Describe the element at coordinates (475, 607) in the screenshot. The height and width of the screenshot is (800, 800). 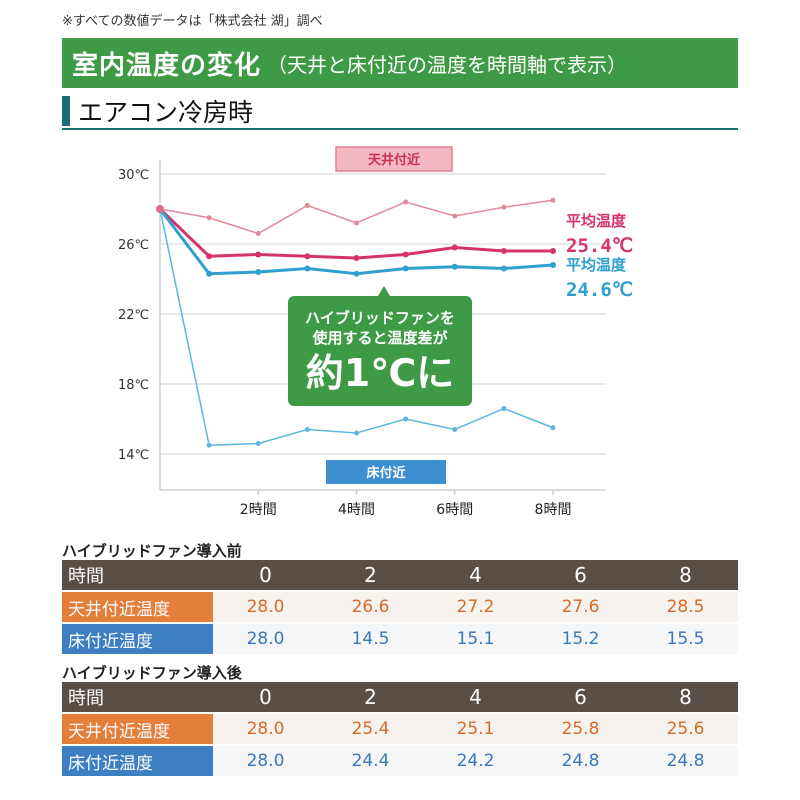
I see `ceiling-value: 27.2` at that location.